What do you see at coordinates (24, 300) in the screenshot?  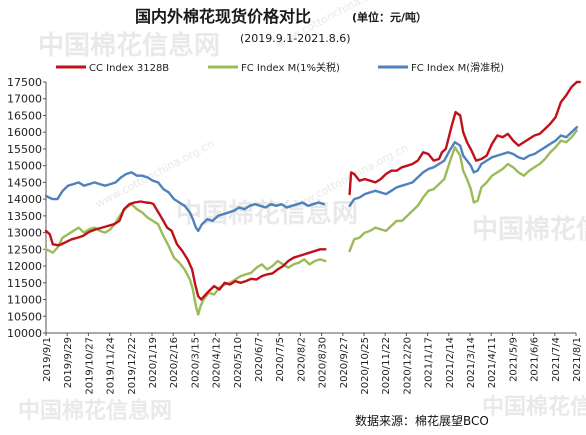 I see `y-tick-label: 11000` at bounding box center [24, 300].